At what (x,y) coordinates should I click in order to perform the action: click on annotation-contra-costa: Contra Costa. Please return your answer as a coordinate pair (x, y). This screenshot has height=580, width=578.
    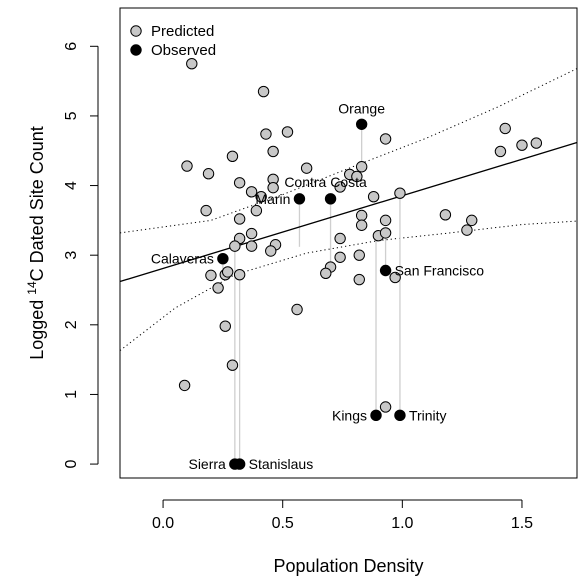
    Looking at the image, I should click on (325, 182).